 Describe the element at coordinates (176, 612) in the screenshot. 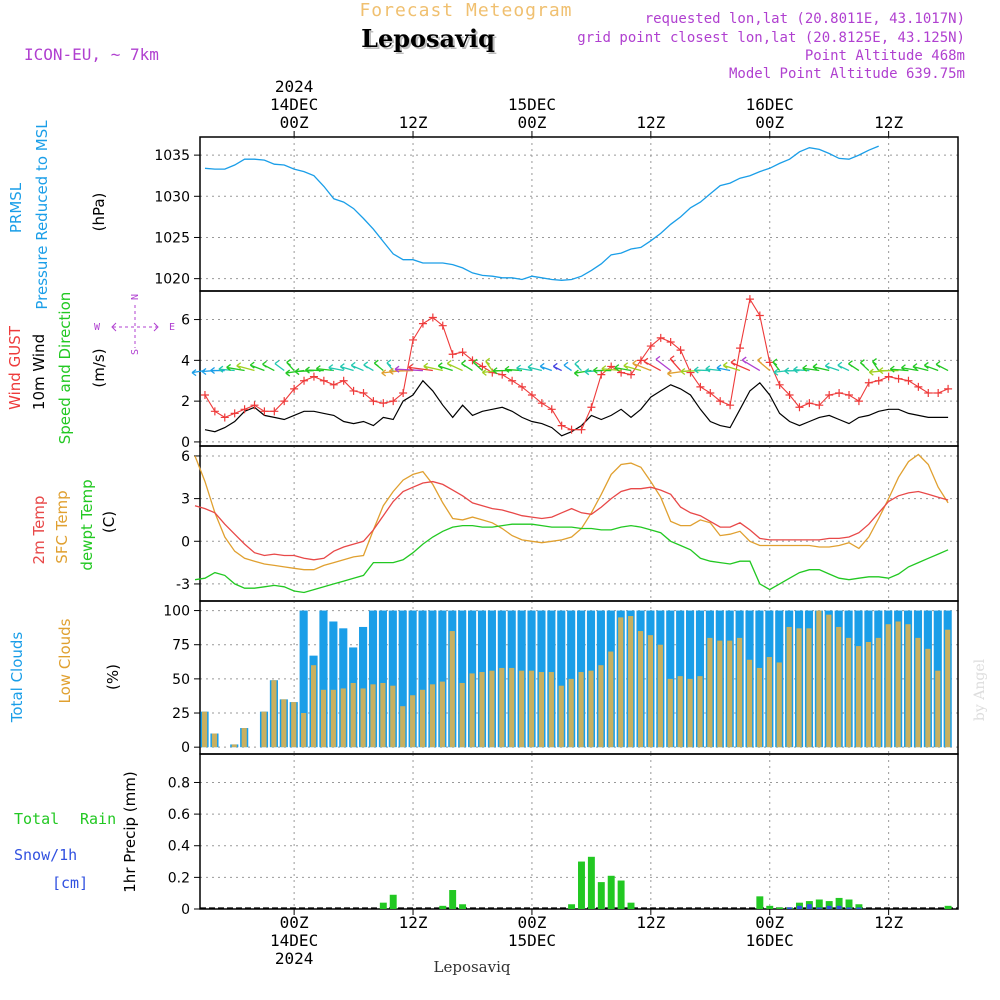

I see `y-tick-label: 100` at that location.